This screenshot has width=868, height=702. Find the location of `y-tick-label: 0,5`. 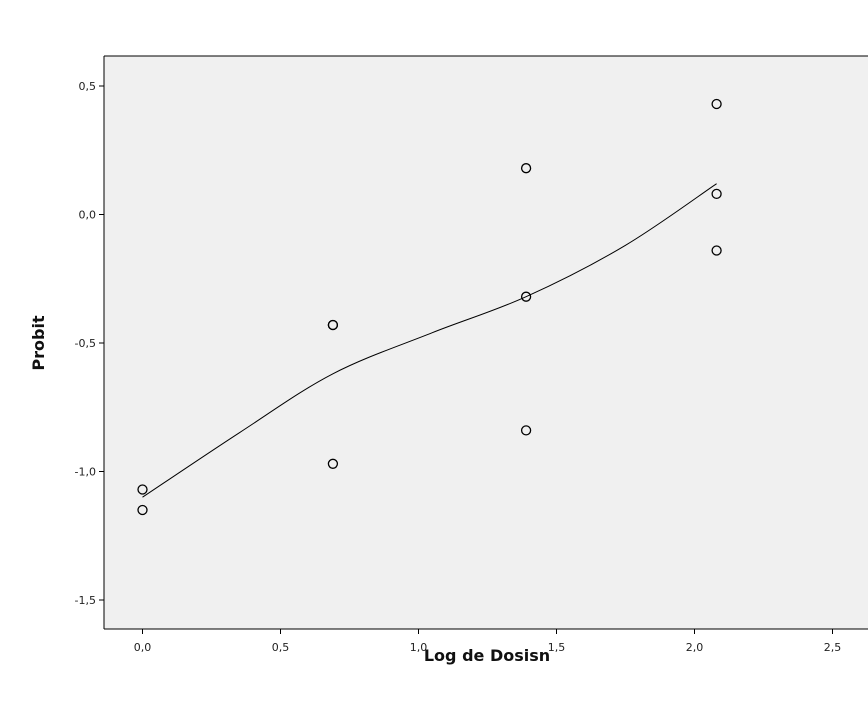

y-tick-label: 0,5 is located at coordinates (88, 86).